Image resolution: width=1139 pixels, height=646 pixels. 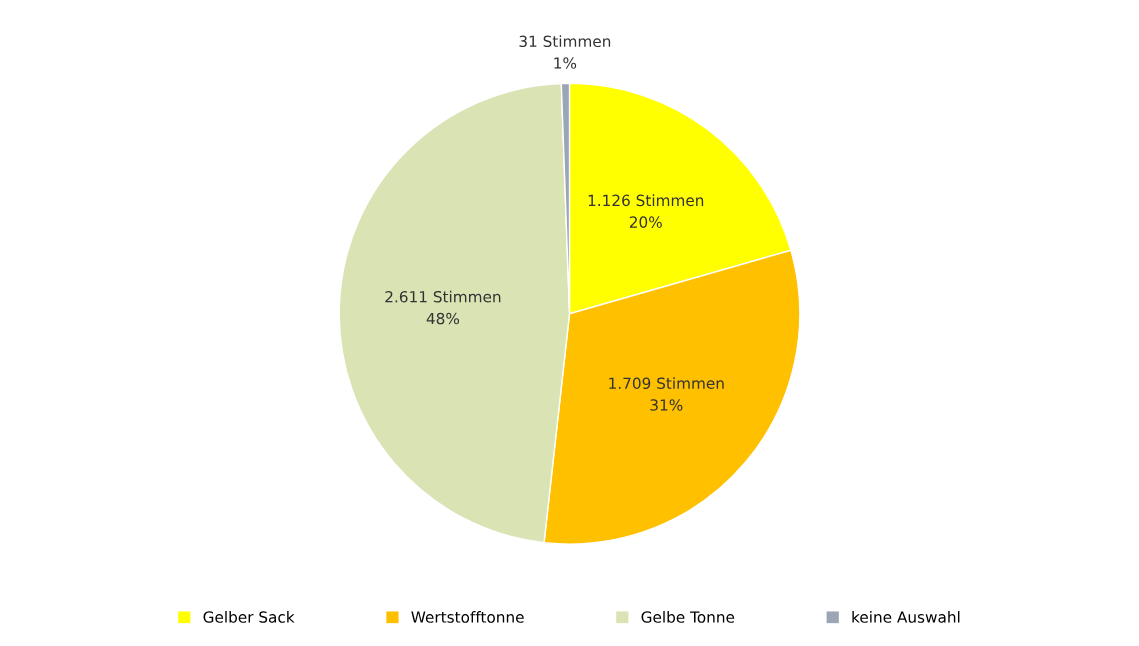 What do you see at coordinates (906, 617) in the screenshot?
I see `legend-label: keine Auswahl` at bounding box center [906, 617].